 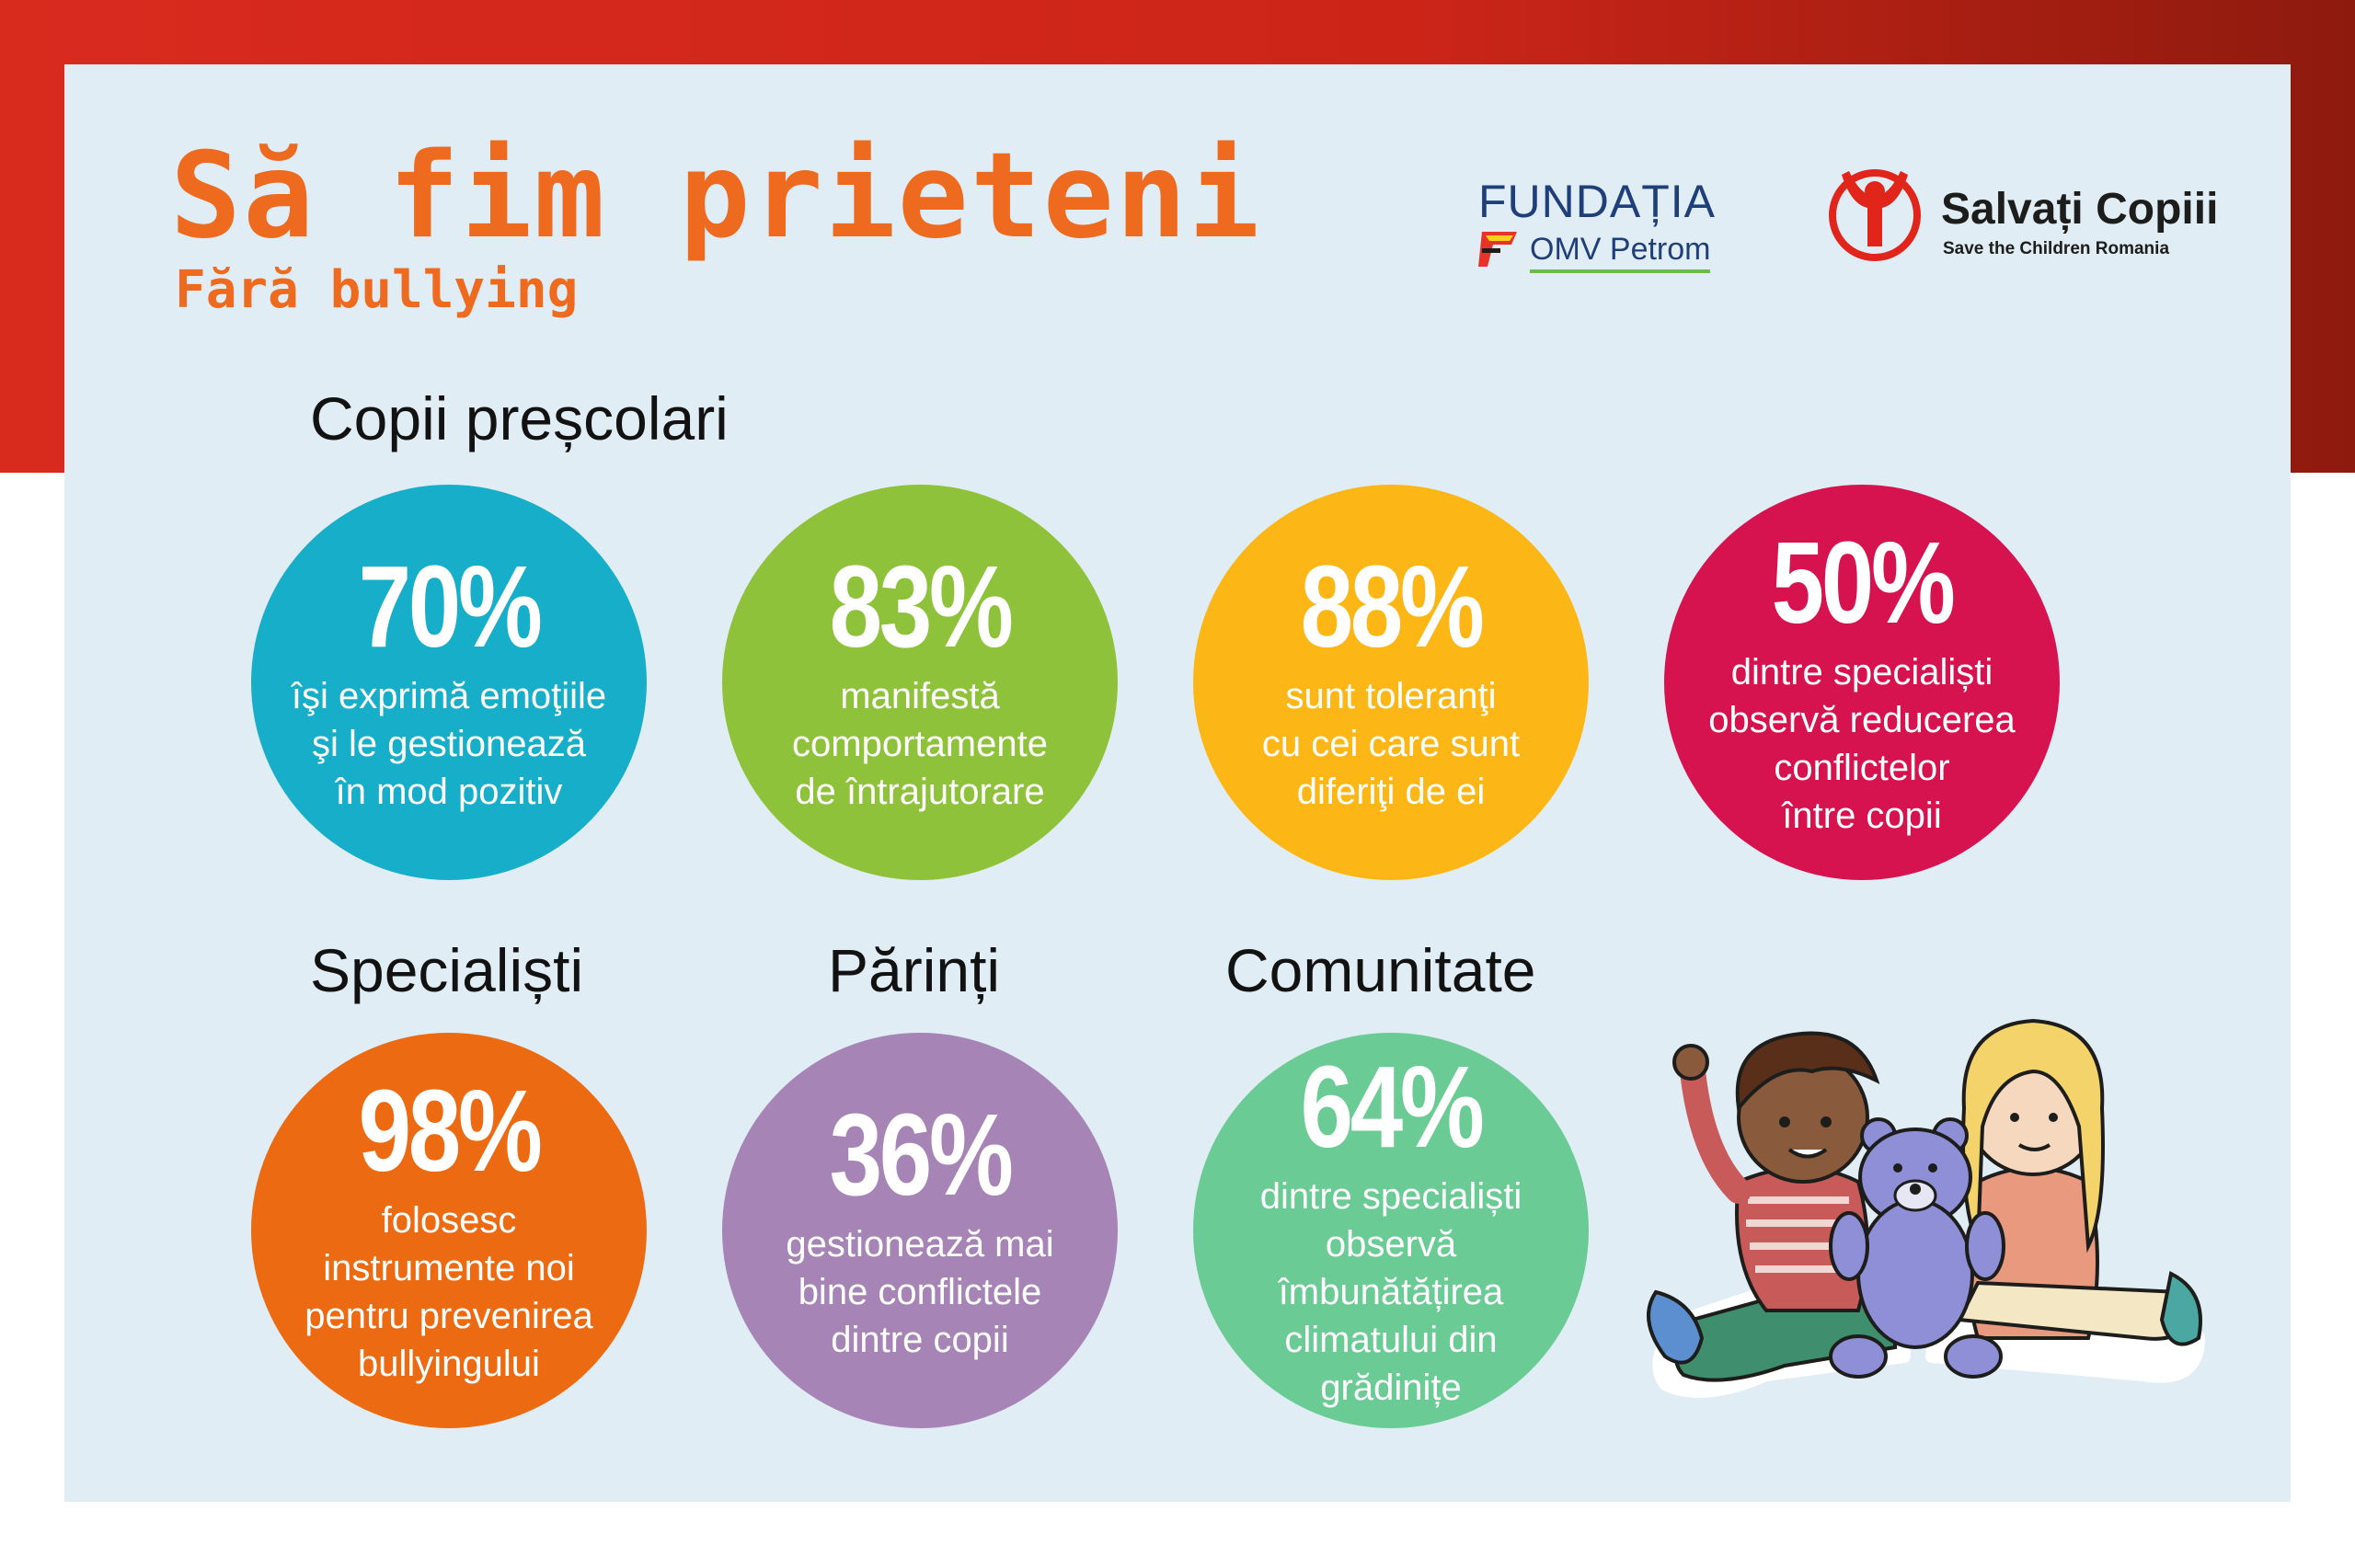 I want to click on section-specialisti: Specialiști, so click(x=447, y=970).